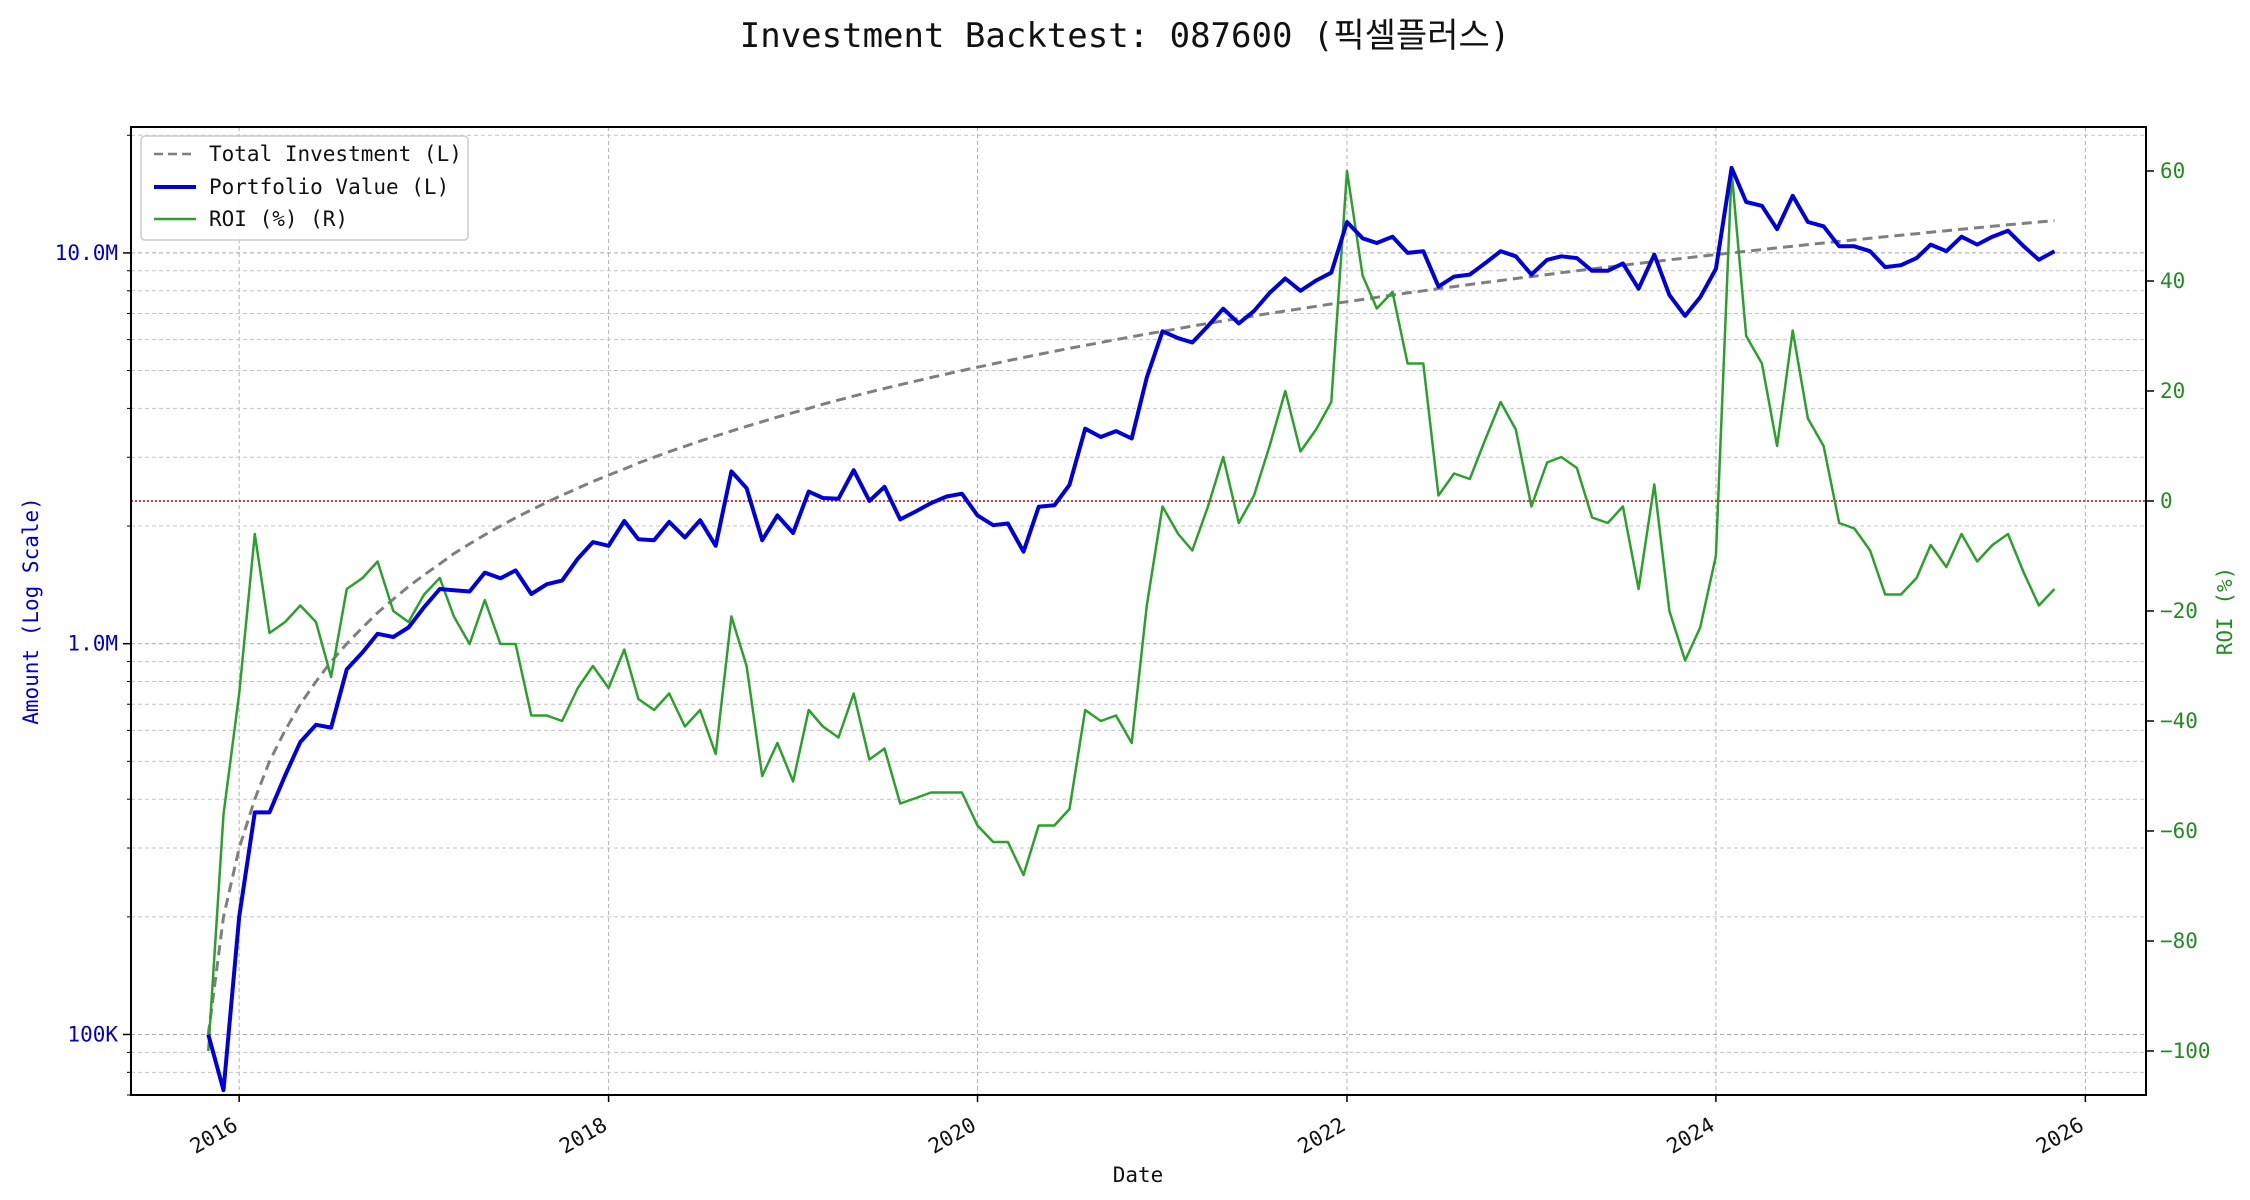 This screenshot has width=2250, height=1200. What do you see at coordinates (329, 187) in the screenshot?
I see `legend-portfolio-label: Portfolio Value (L)` at bounding box center [329, 187].